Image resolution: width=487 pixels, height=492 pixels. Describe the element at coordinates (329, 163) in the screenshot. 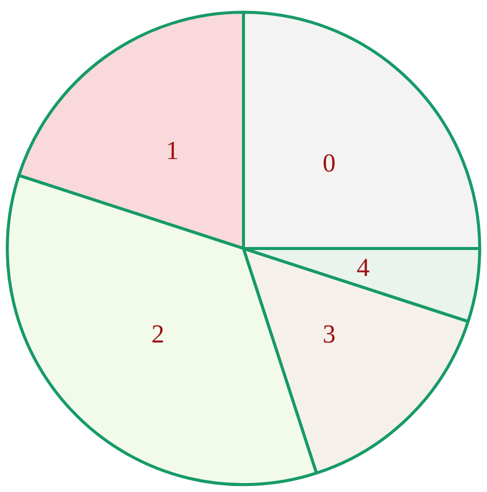

I see `slice-label: 0` at that location.